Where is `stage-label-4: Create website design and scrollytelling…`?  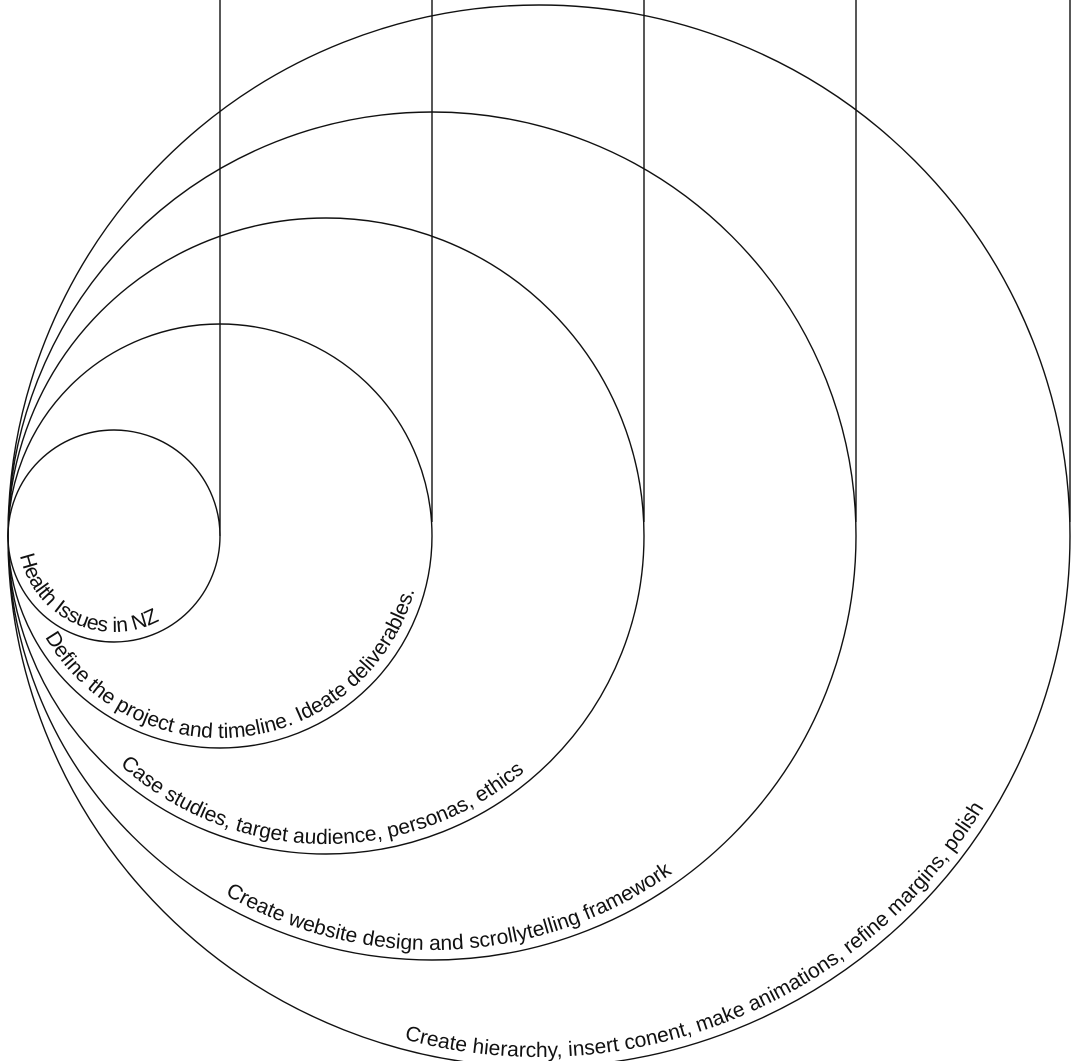 stage-label-4: Create website design and scrollytelling… is located at coordinates (449, 906).